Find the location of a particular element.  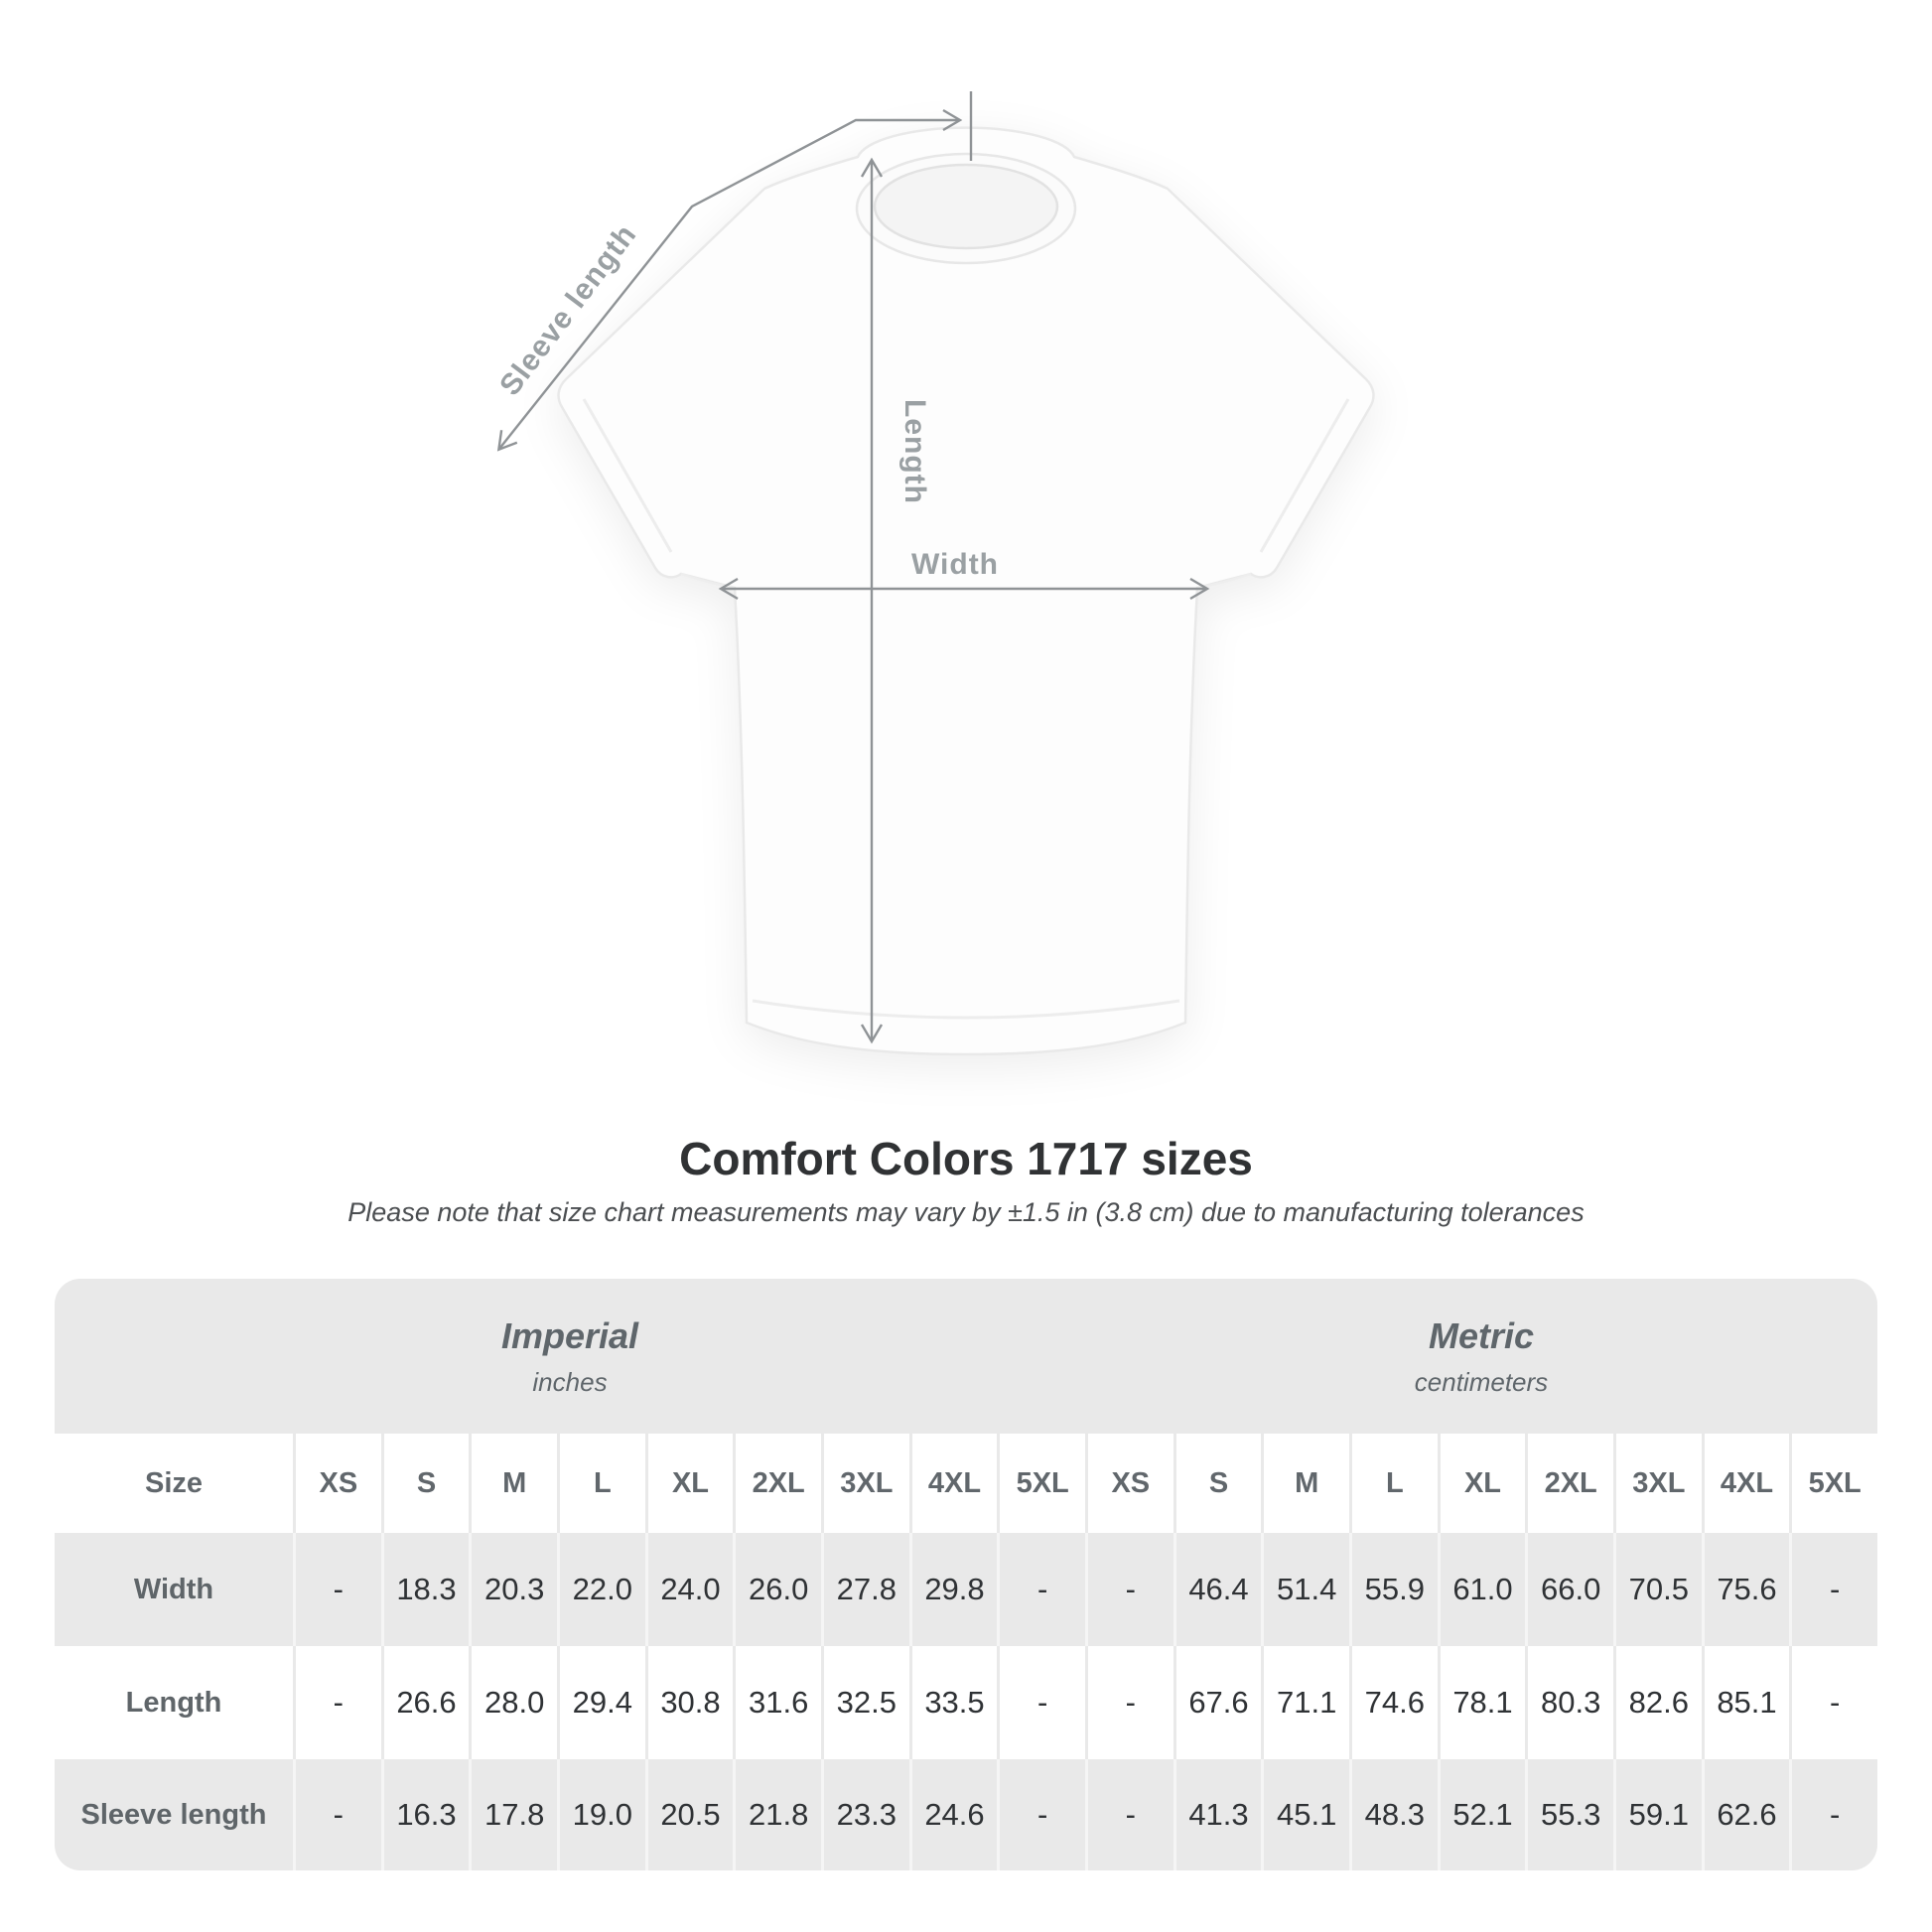

value-cell: 70.5 is located at coordinates (1657, 1589).